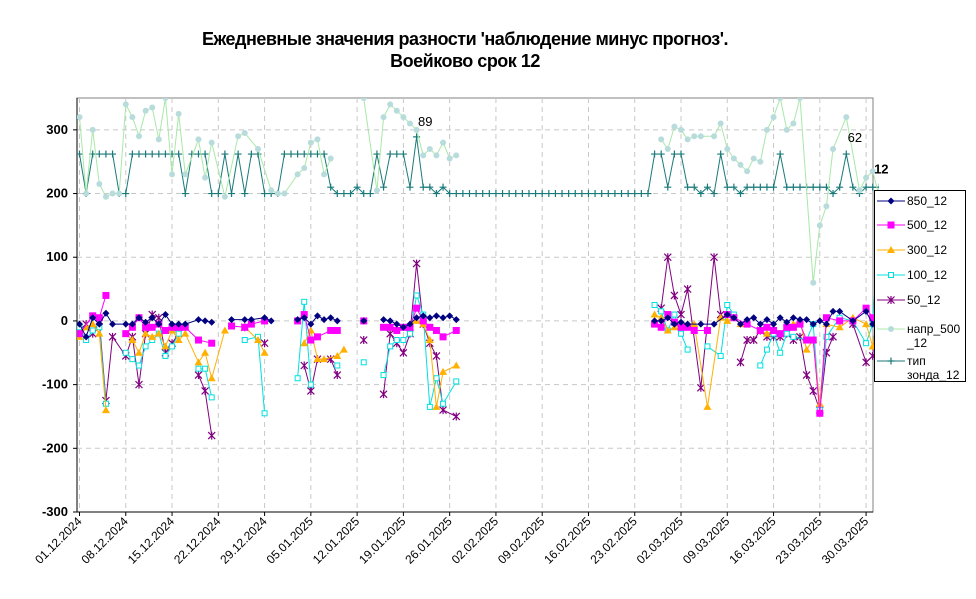 The height and width of the screenshot is (599, 976). What do you see at coordinates (924, 300) in the screenshot?
I see `legend-label: 50_12` at bounding box center [924, 300].